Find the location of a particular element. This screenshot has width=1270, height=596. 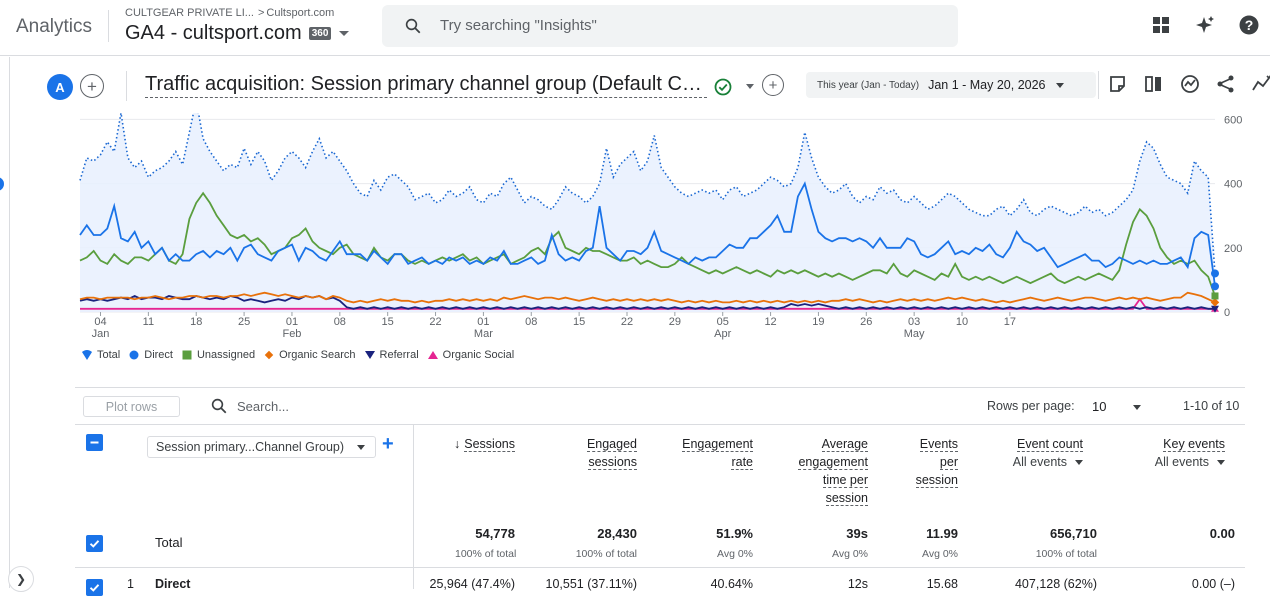

pagination-info: 1-10 of 10 is located at coordinates (1211, 406).